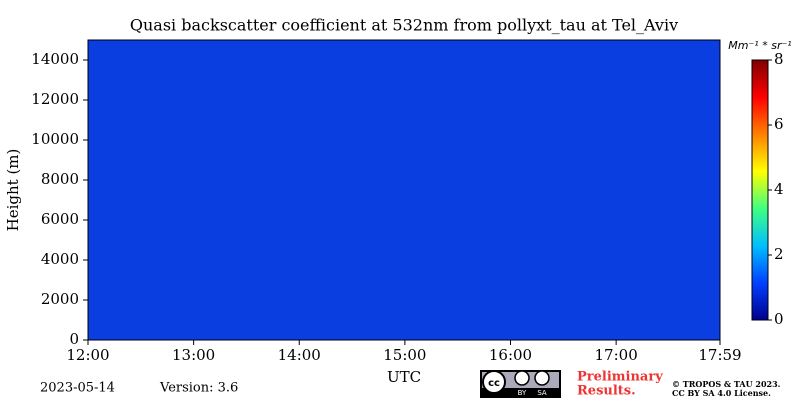  I want to click on x-tick-label: 15:00, so click(404, 355).